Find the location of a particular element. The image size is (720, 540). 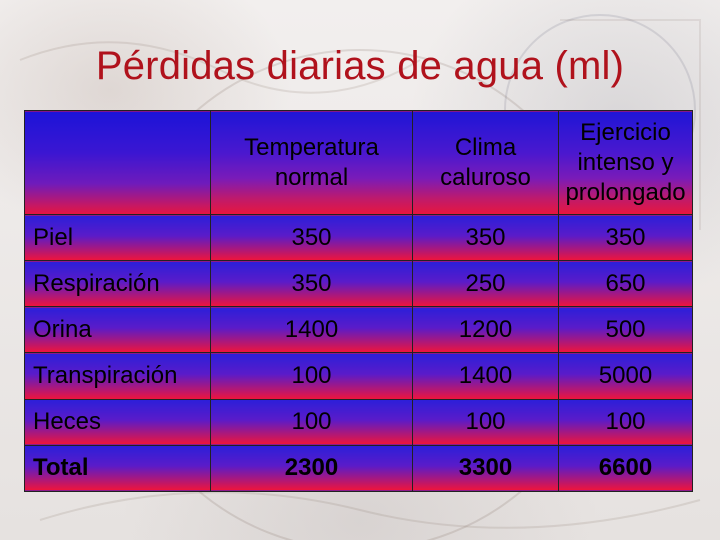

row-label: Orina is located at coordinates (117, 330).